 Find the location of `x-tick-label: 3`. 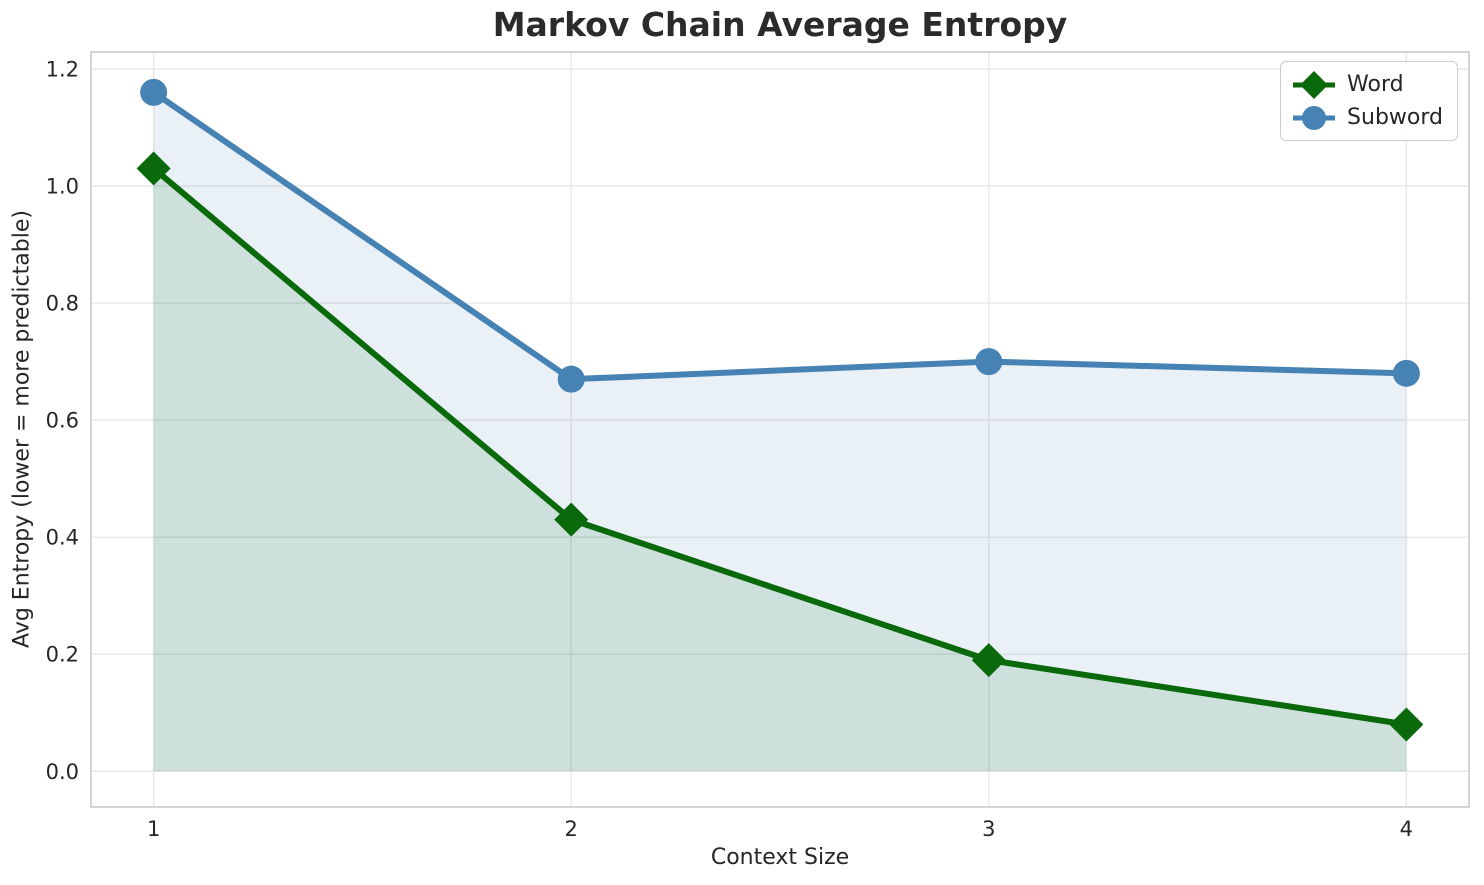

x-tick-label: 3 is located at coordinates (988, 829).